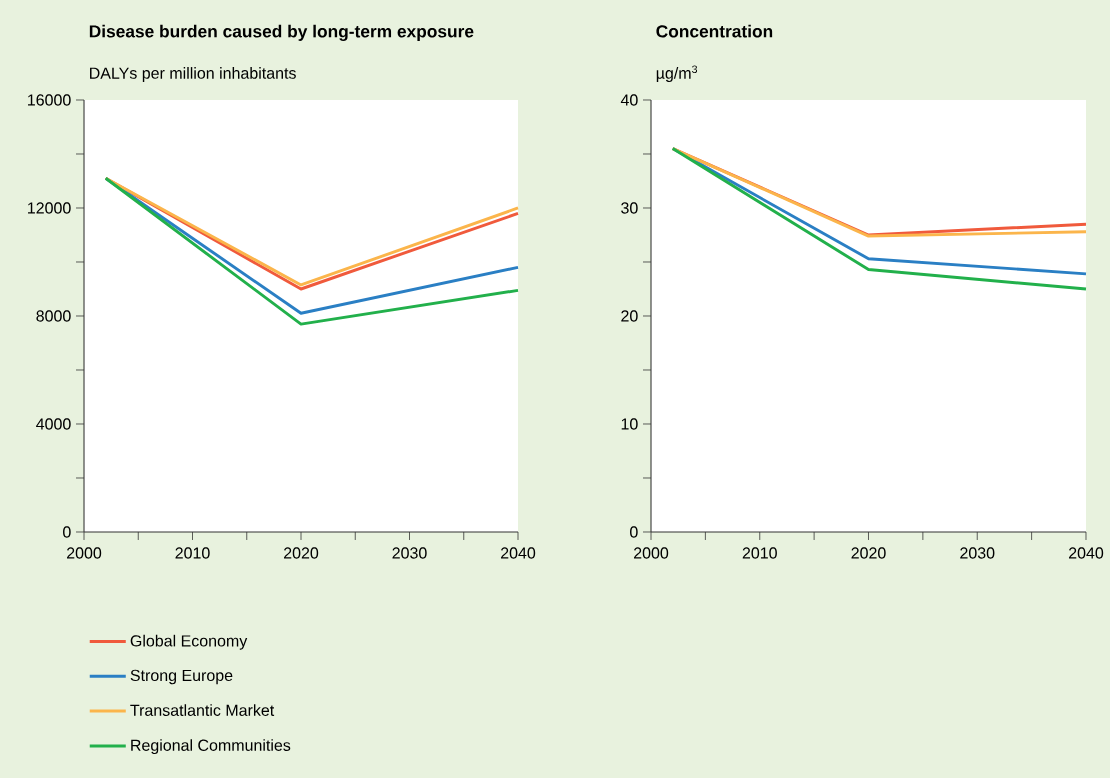 This screenshot has width=1110, height=778. What do you see at coordinates (629, 100) in the screenshot?
I see `y-tick-label: 40` at bounding box center [629, 100].